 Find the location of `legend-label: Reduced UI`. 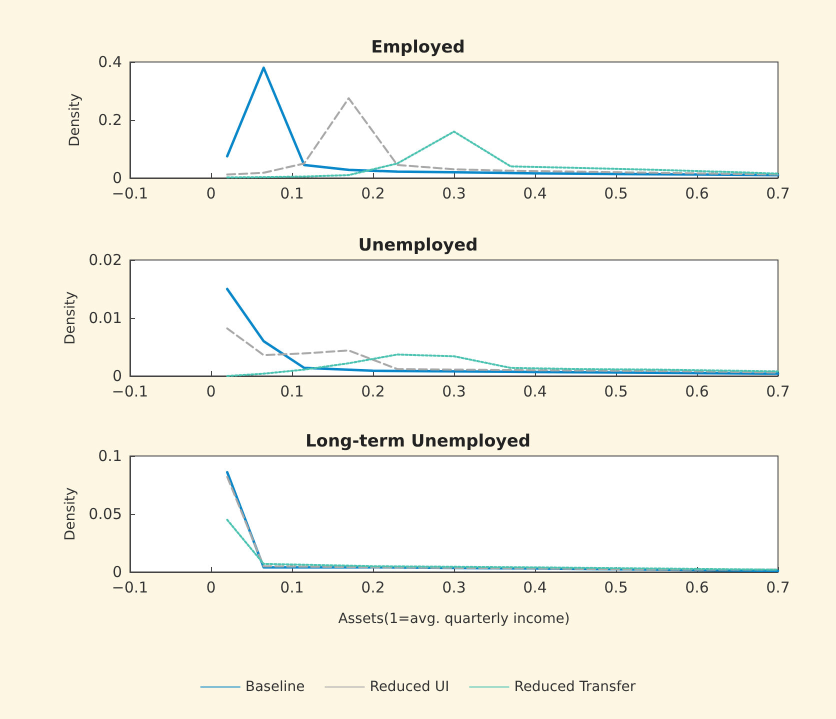

legend-label: Reduced UI is located at coordinates (410, 687).